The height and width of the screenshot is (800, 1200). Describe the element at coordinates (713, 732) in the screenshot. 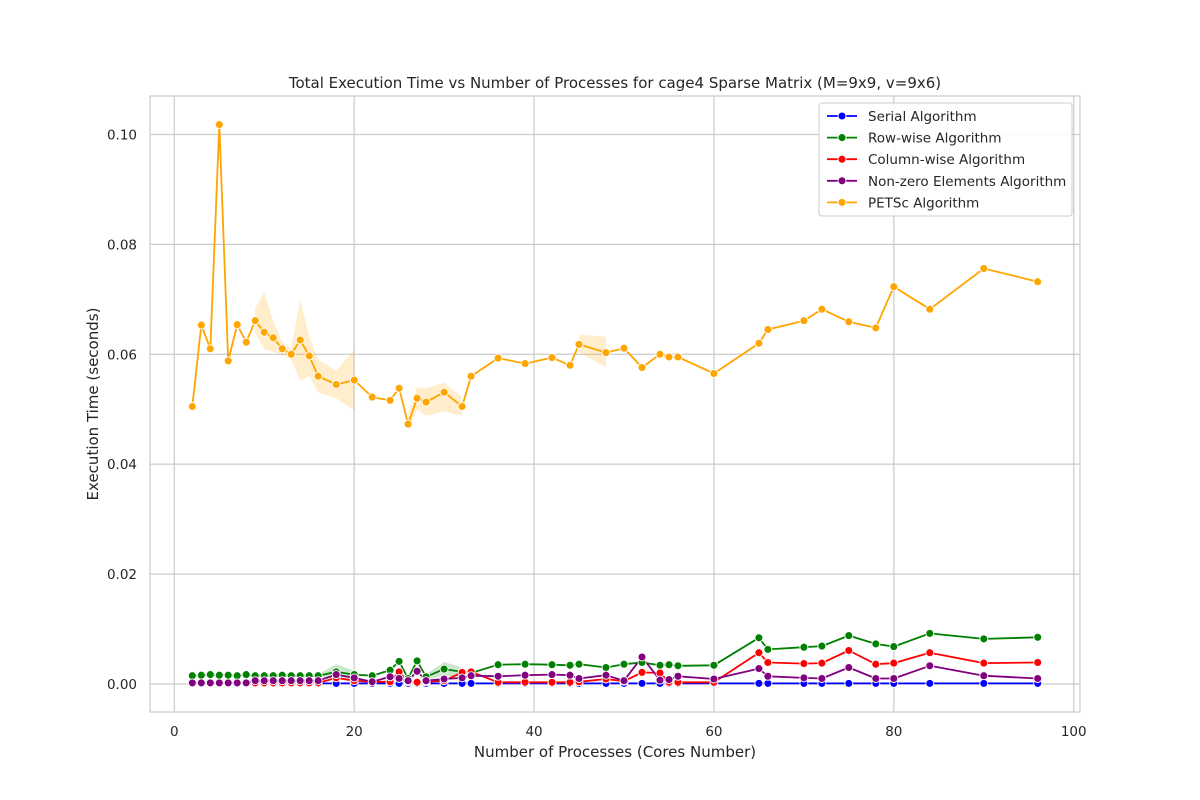

I see `x-tick-label: 60` at that location.